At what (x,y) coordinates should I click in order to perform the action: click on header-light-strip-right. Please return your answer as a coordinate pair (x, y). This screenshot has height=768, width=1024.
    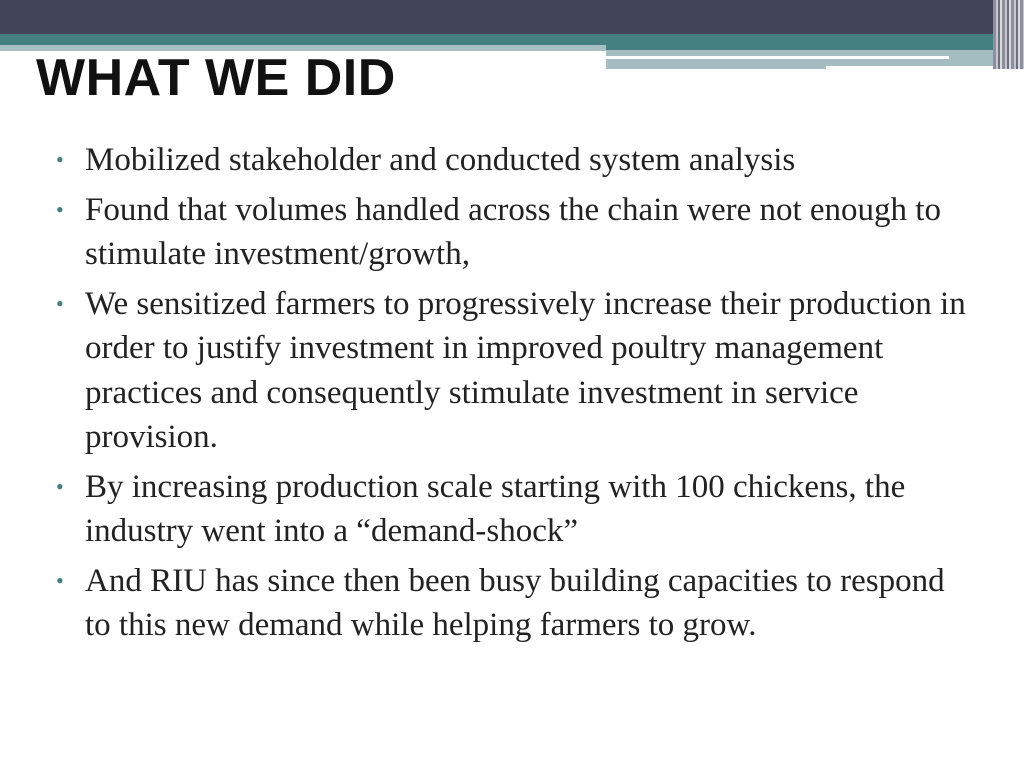
    Looking at the image, I should click on (815, 59).